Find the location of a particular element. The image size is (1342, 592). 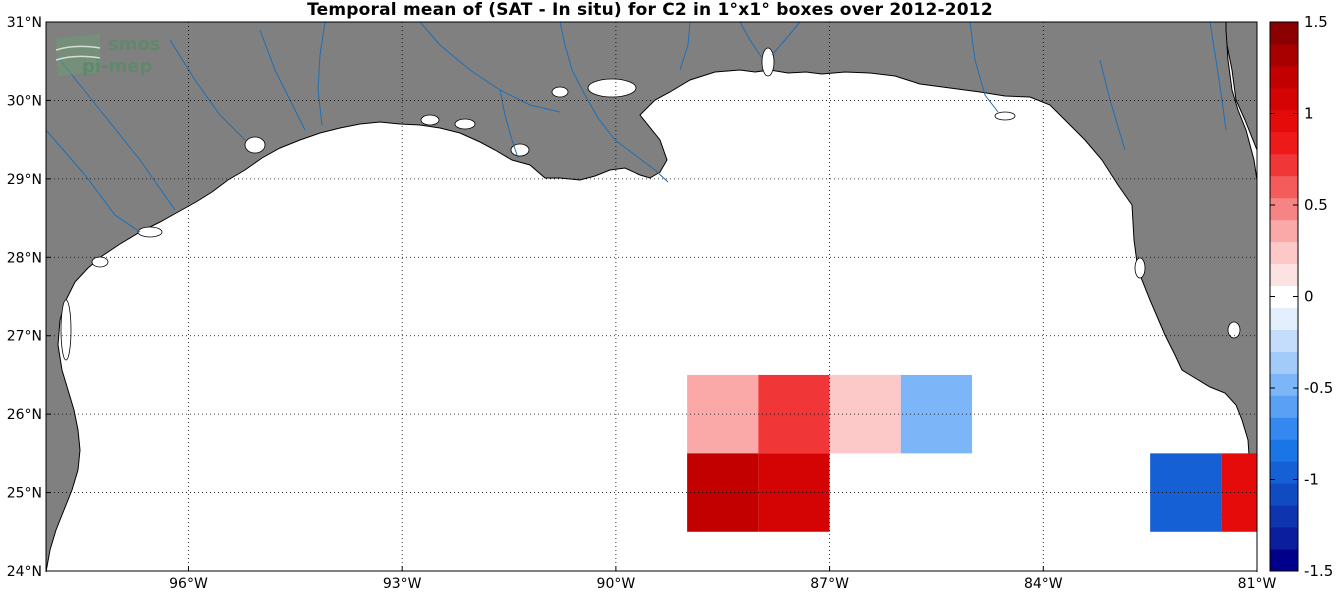

logo-mark-icon is located at coordinates (78, 55).